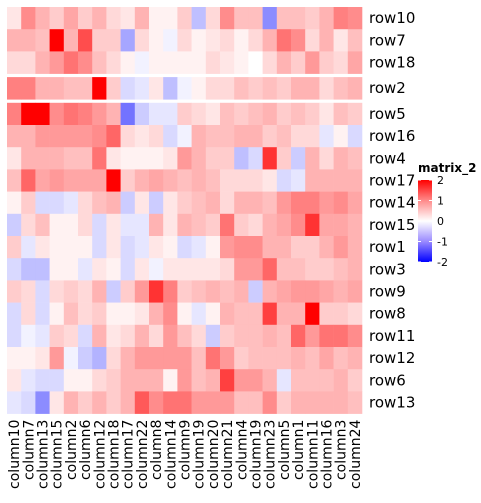  Describe the element at coordinates (440, 180) in the screenshot. I see `legend-tick-label: 2` at that location.